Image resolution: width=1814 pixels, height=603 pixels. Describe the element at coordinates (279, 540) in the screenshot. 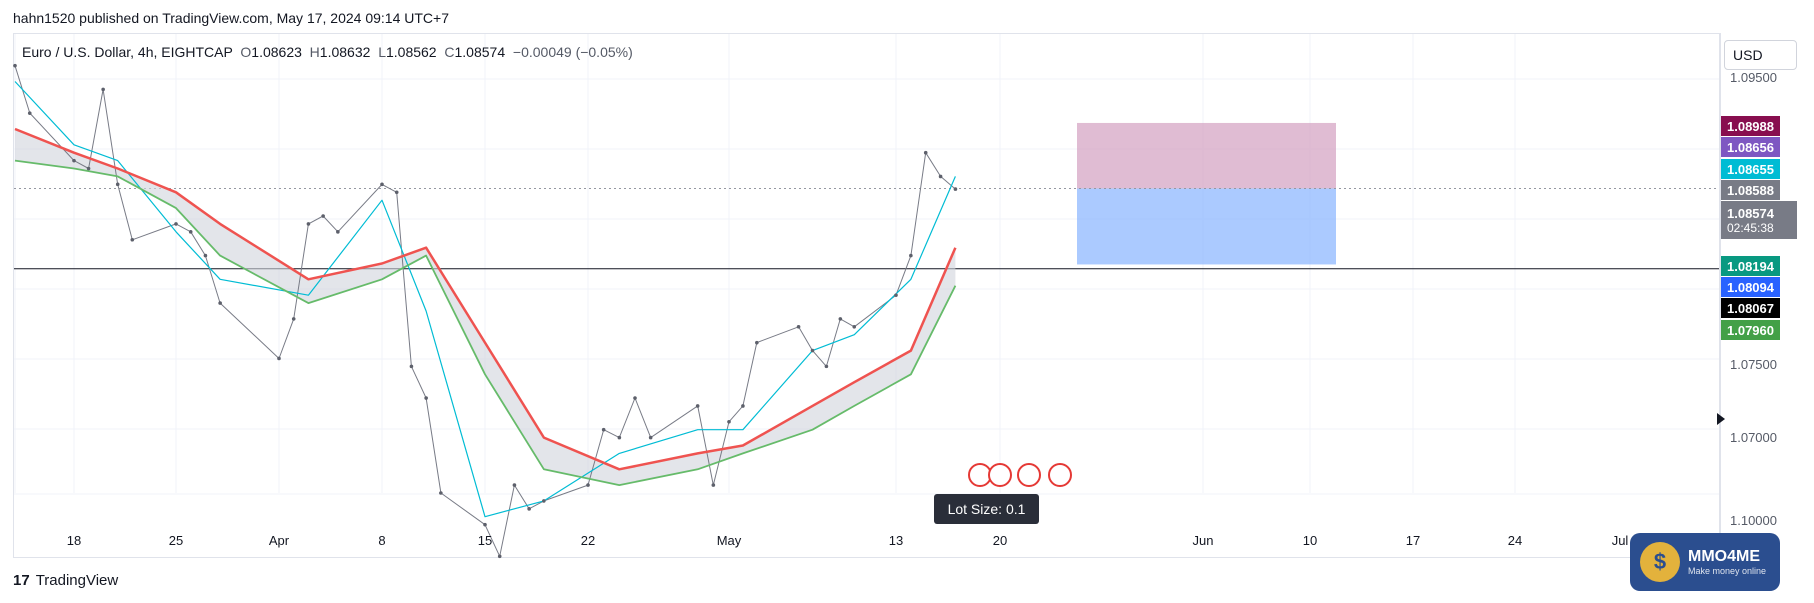

I see `x-tick-label: Apr` at that location.